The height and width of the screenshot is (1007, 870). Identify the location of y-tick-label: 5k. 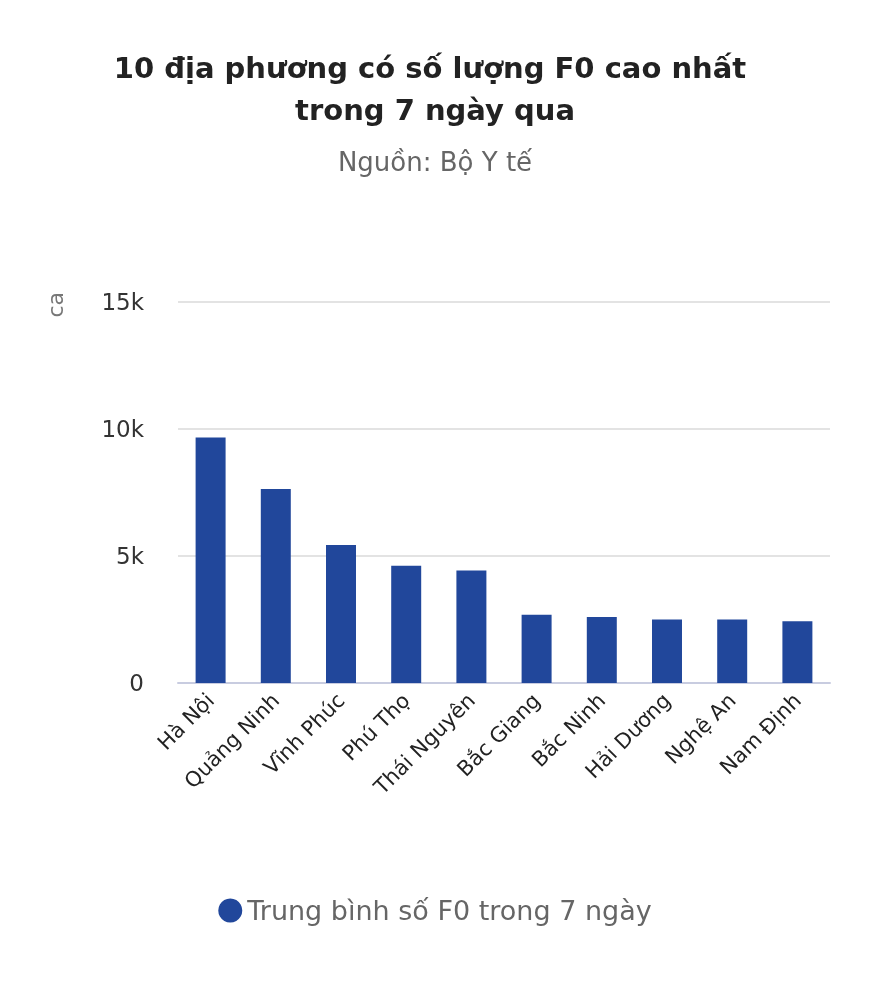
(130, 556).